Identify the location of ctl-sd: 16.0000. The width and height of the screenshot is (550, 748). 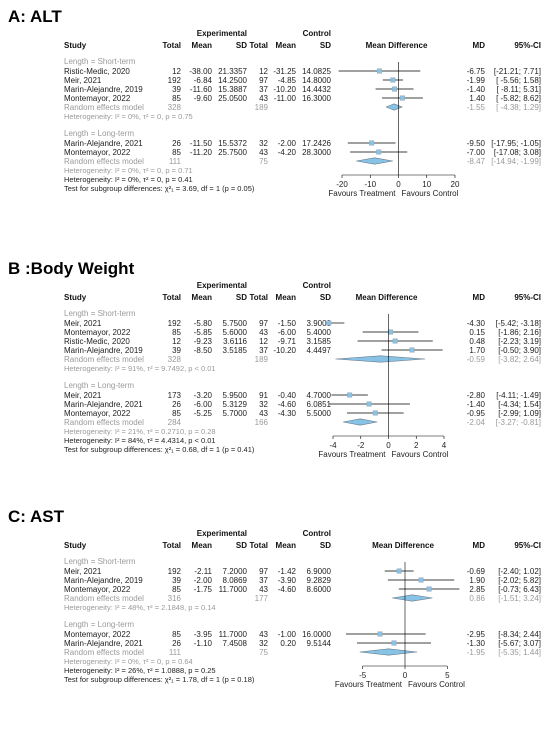
(316, 634).